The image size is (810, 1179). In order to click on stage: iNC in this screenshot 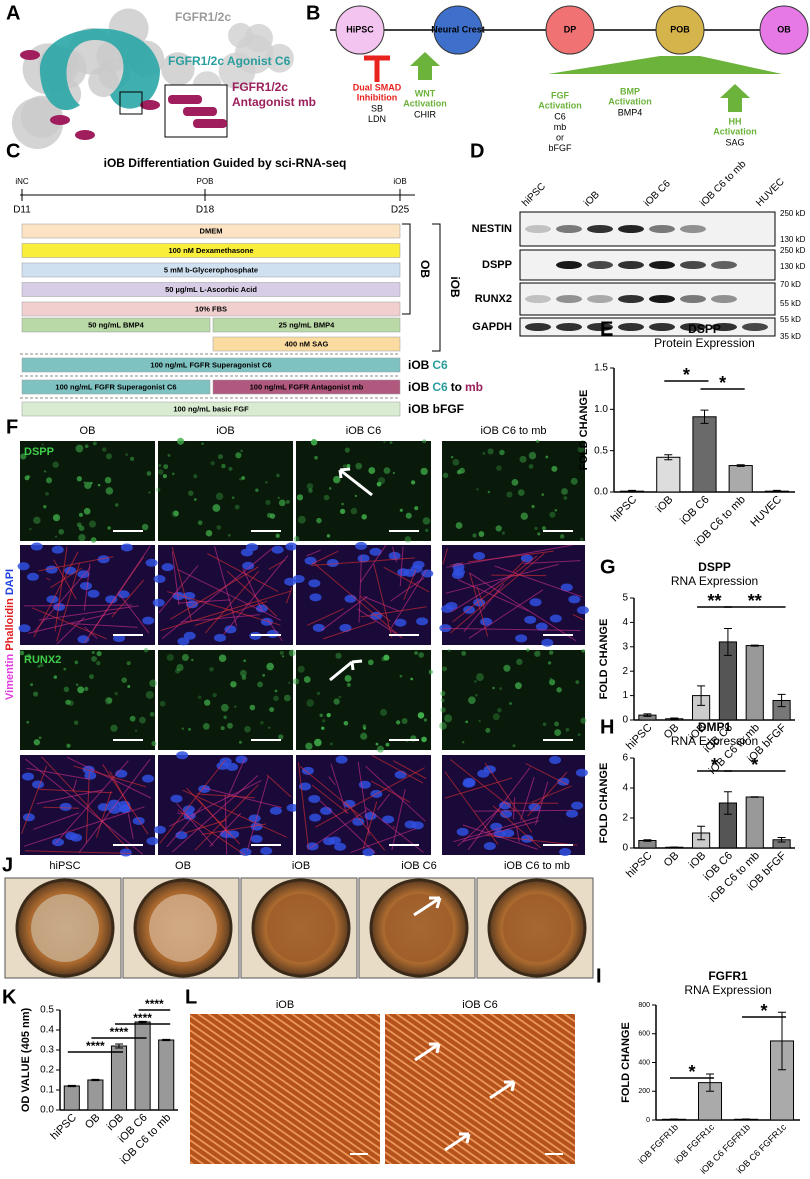, I will do `click(22, 181)`.